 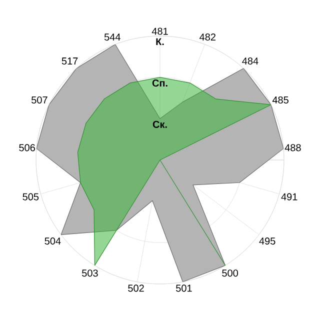 What do you see at coordinates (250, 61) in the screenshot?
I see `spoke-label: 484` at bounding box center [250, 61].